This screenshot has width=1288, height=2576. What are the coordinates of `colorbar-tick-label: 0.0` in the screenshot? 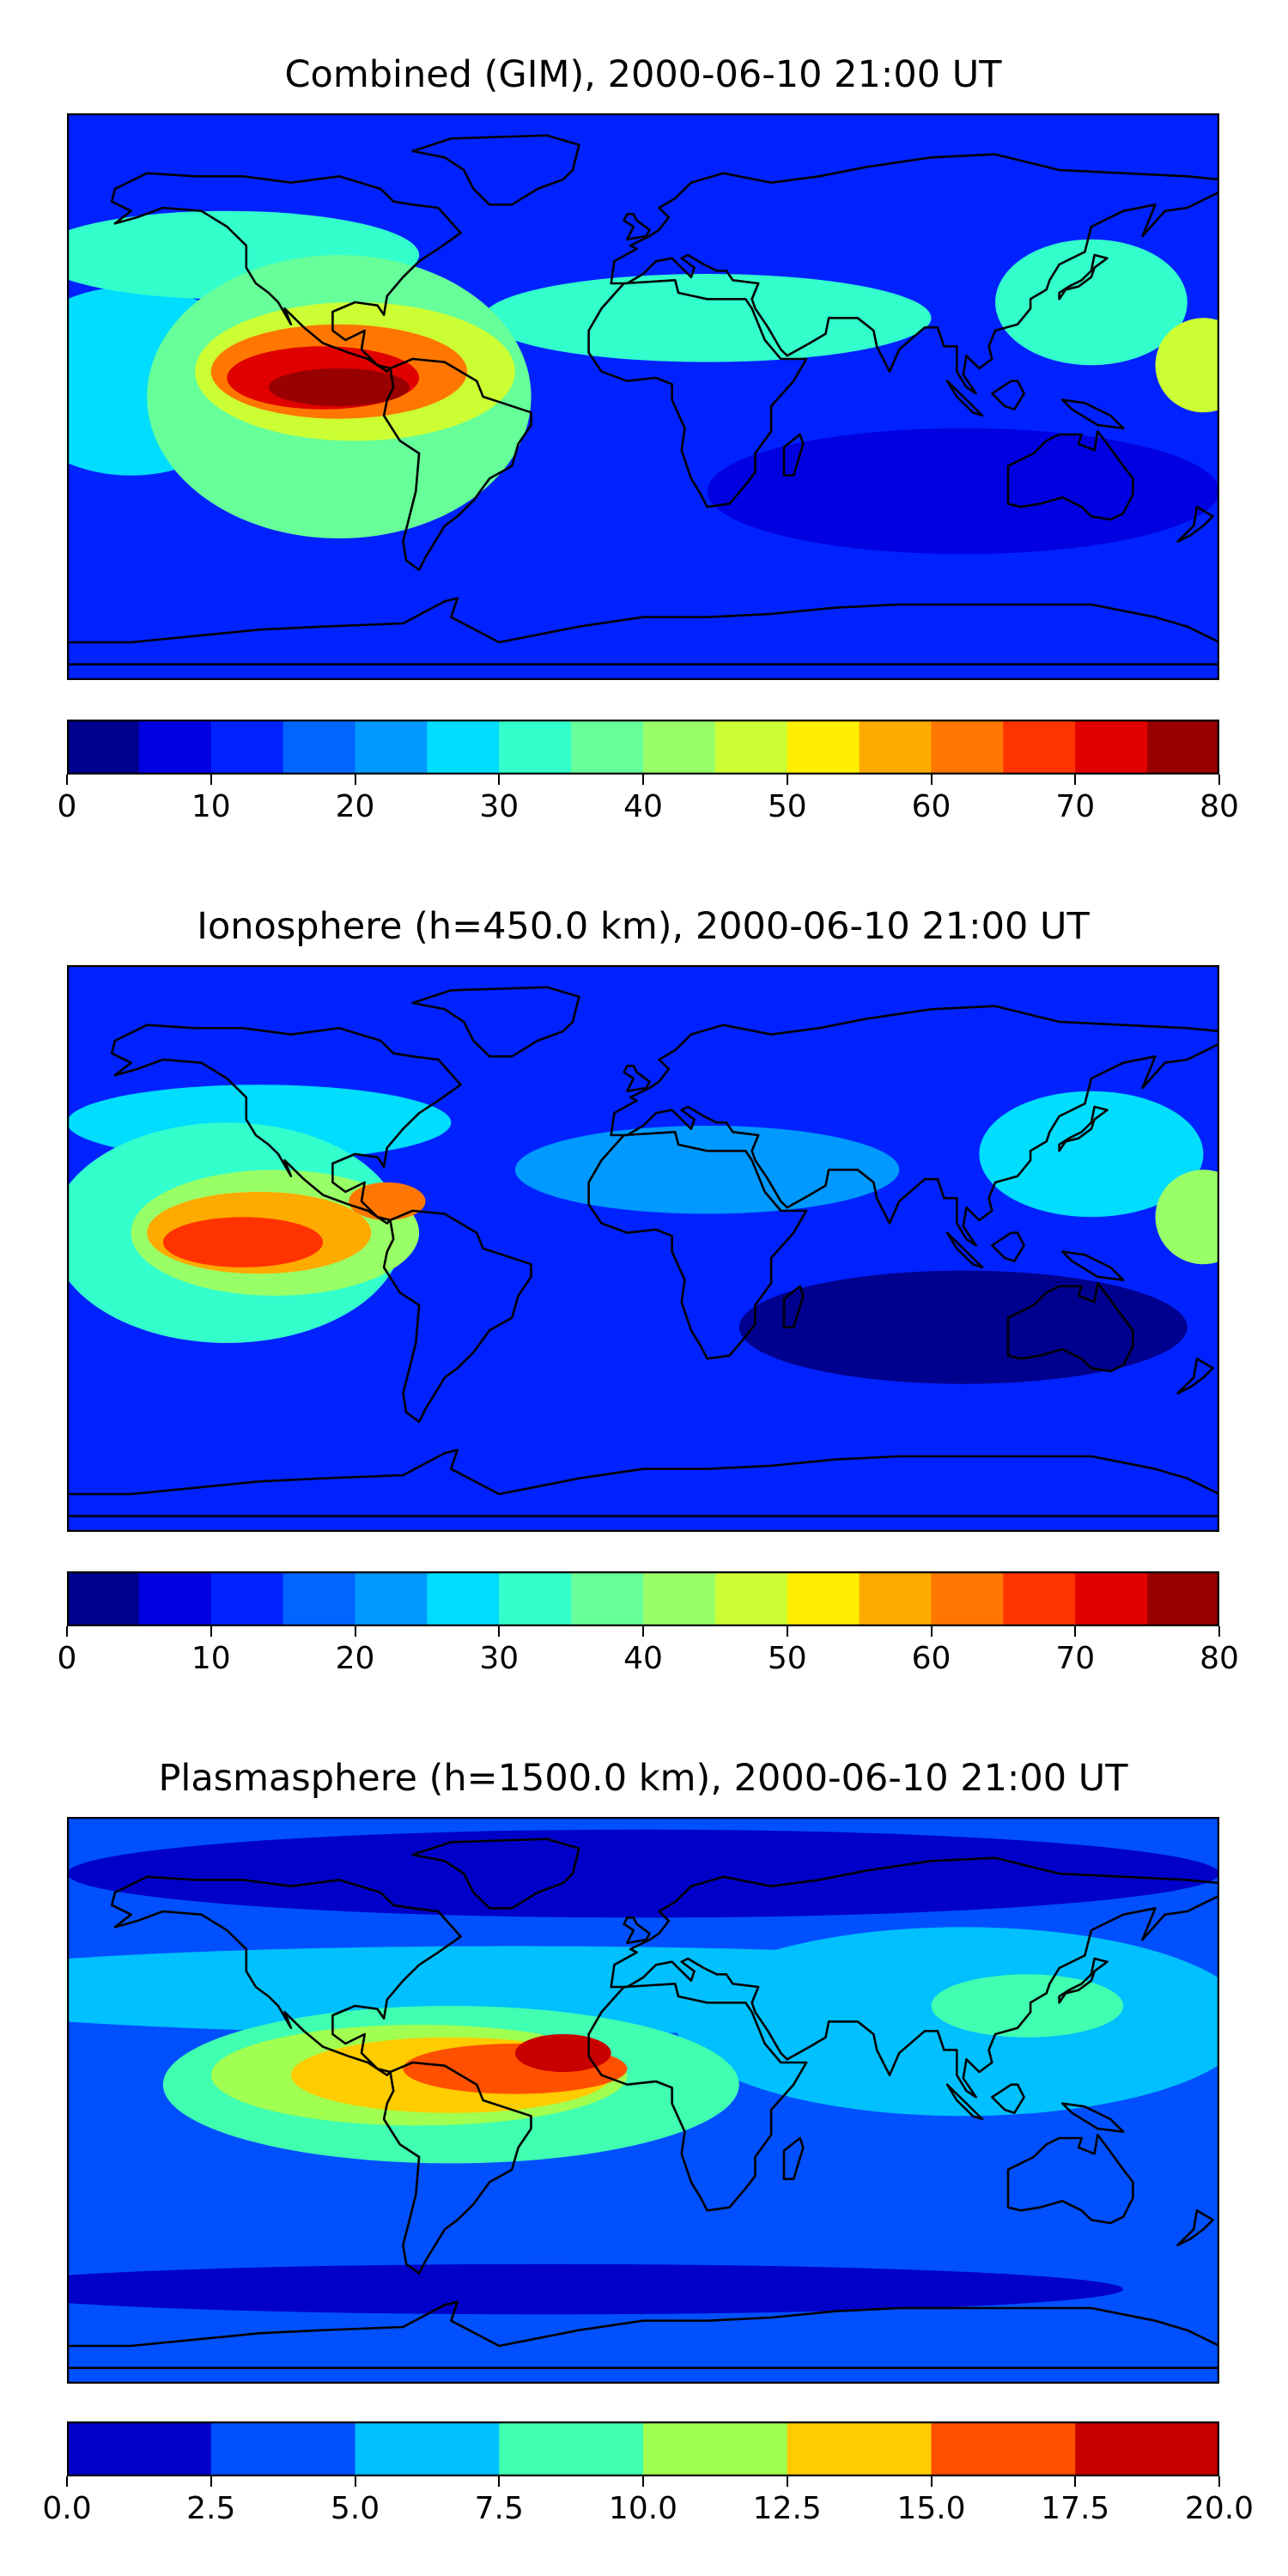 It's located at (67, 2508).